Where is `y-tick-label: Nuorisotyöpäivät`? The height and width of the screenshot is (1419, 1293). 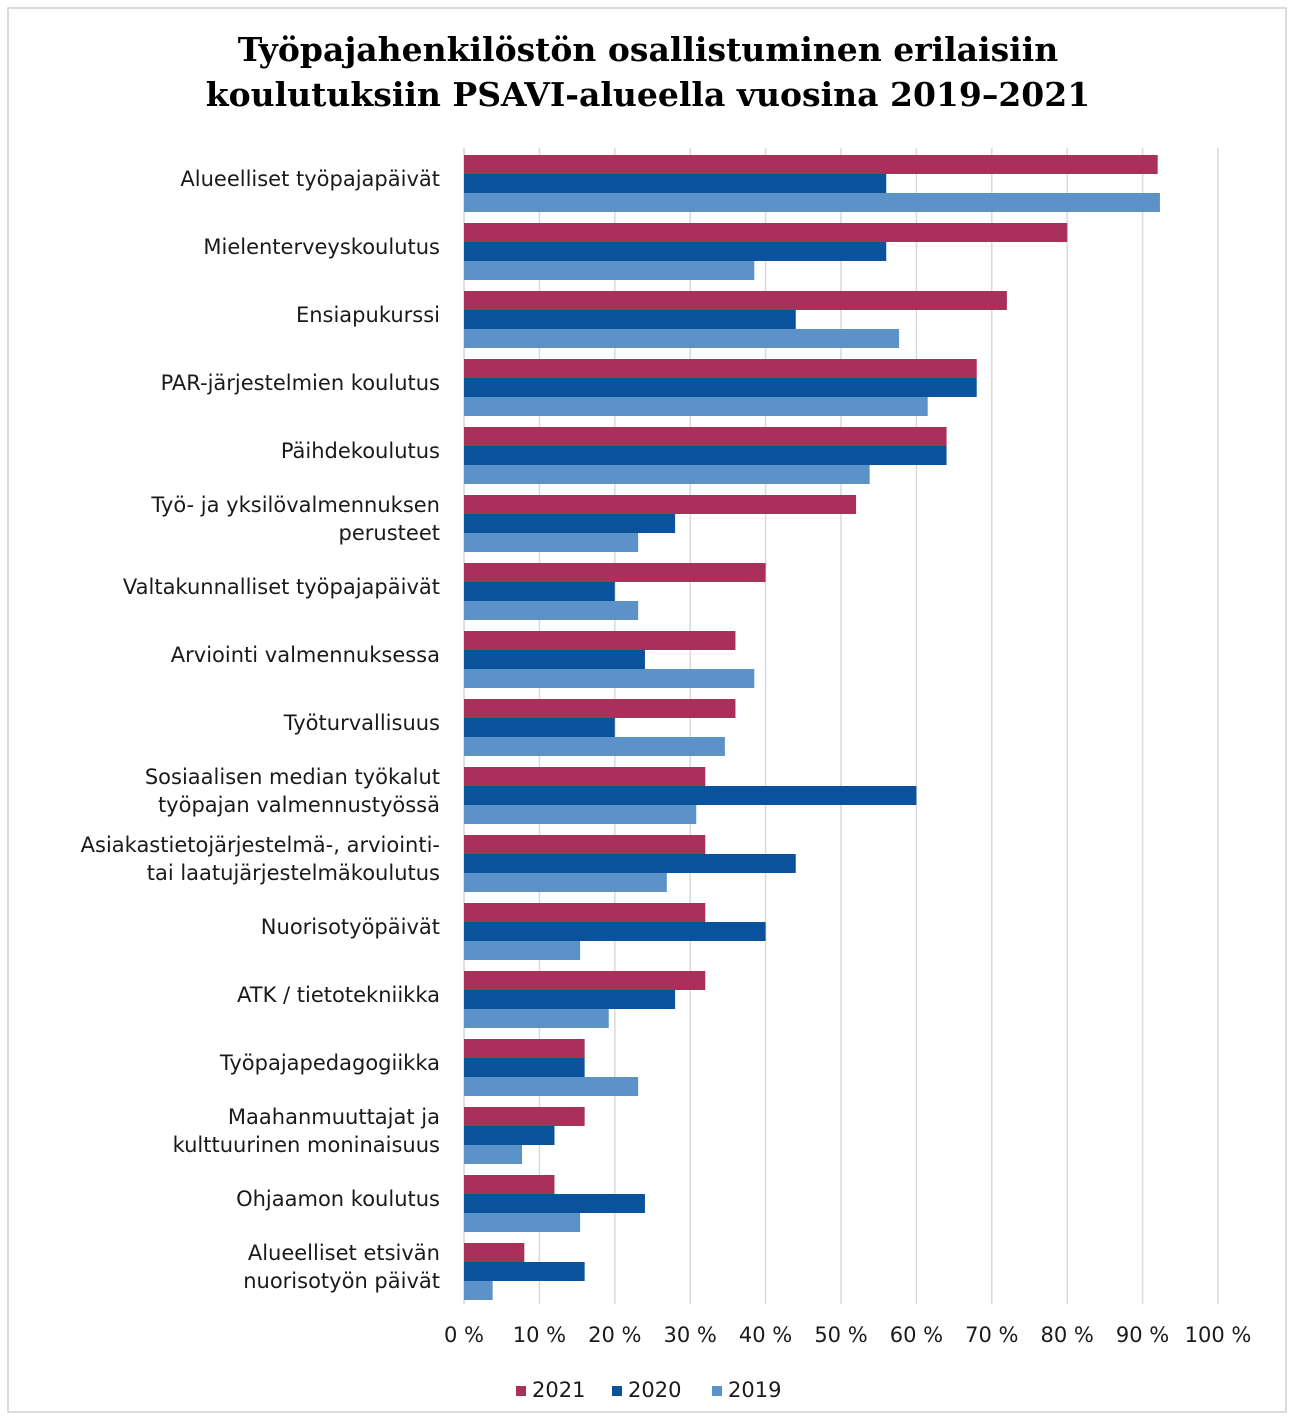 y-tick-label: Nuorisotyöpäivät is located at coordinates (350, 927).